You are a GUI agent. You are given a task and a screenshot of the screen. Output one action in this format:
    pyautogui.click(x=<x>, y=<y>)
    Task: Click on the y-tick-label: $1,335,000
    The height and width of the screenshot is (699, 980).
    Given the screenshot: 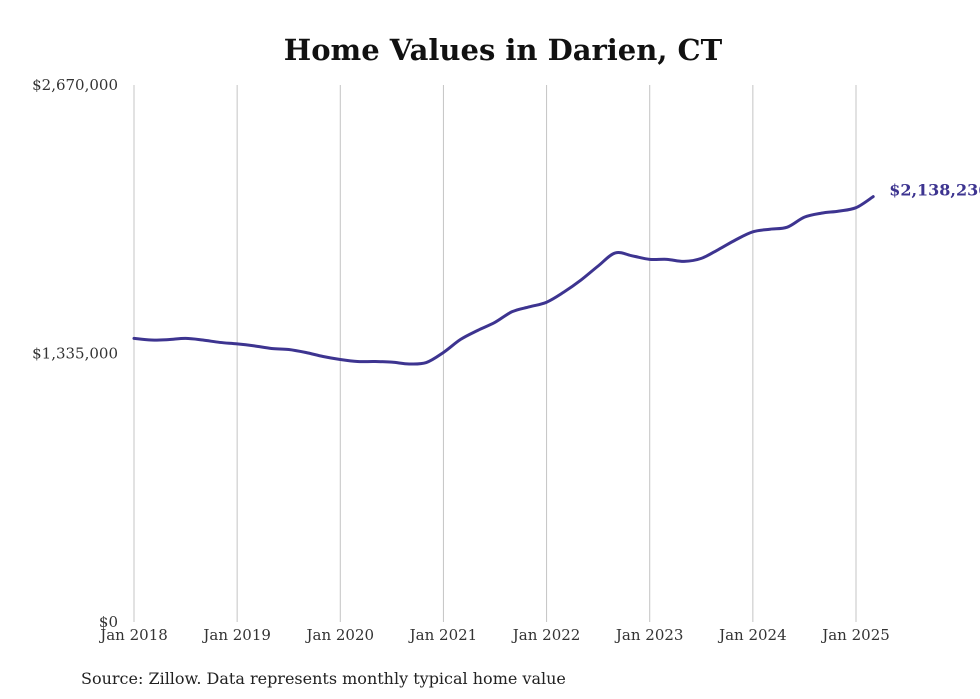 What is the action you would take?
    pyautogui.click(x=75, y=354)
    